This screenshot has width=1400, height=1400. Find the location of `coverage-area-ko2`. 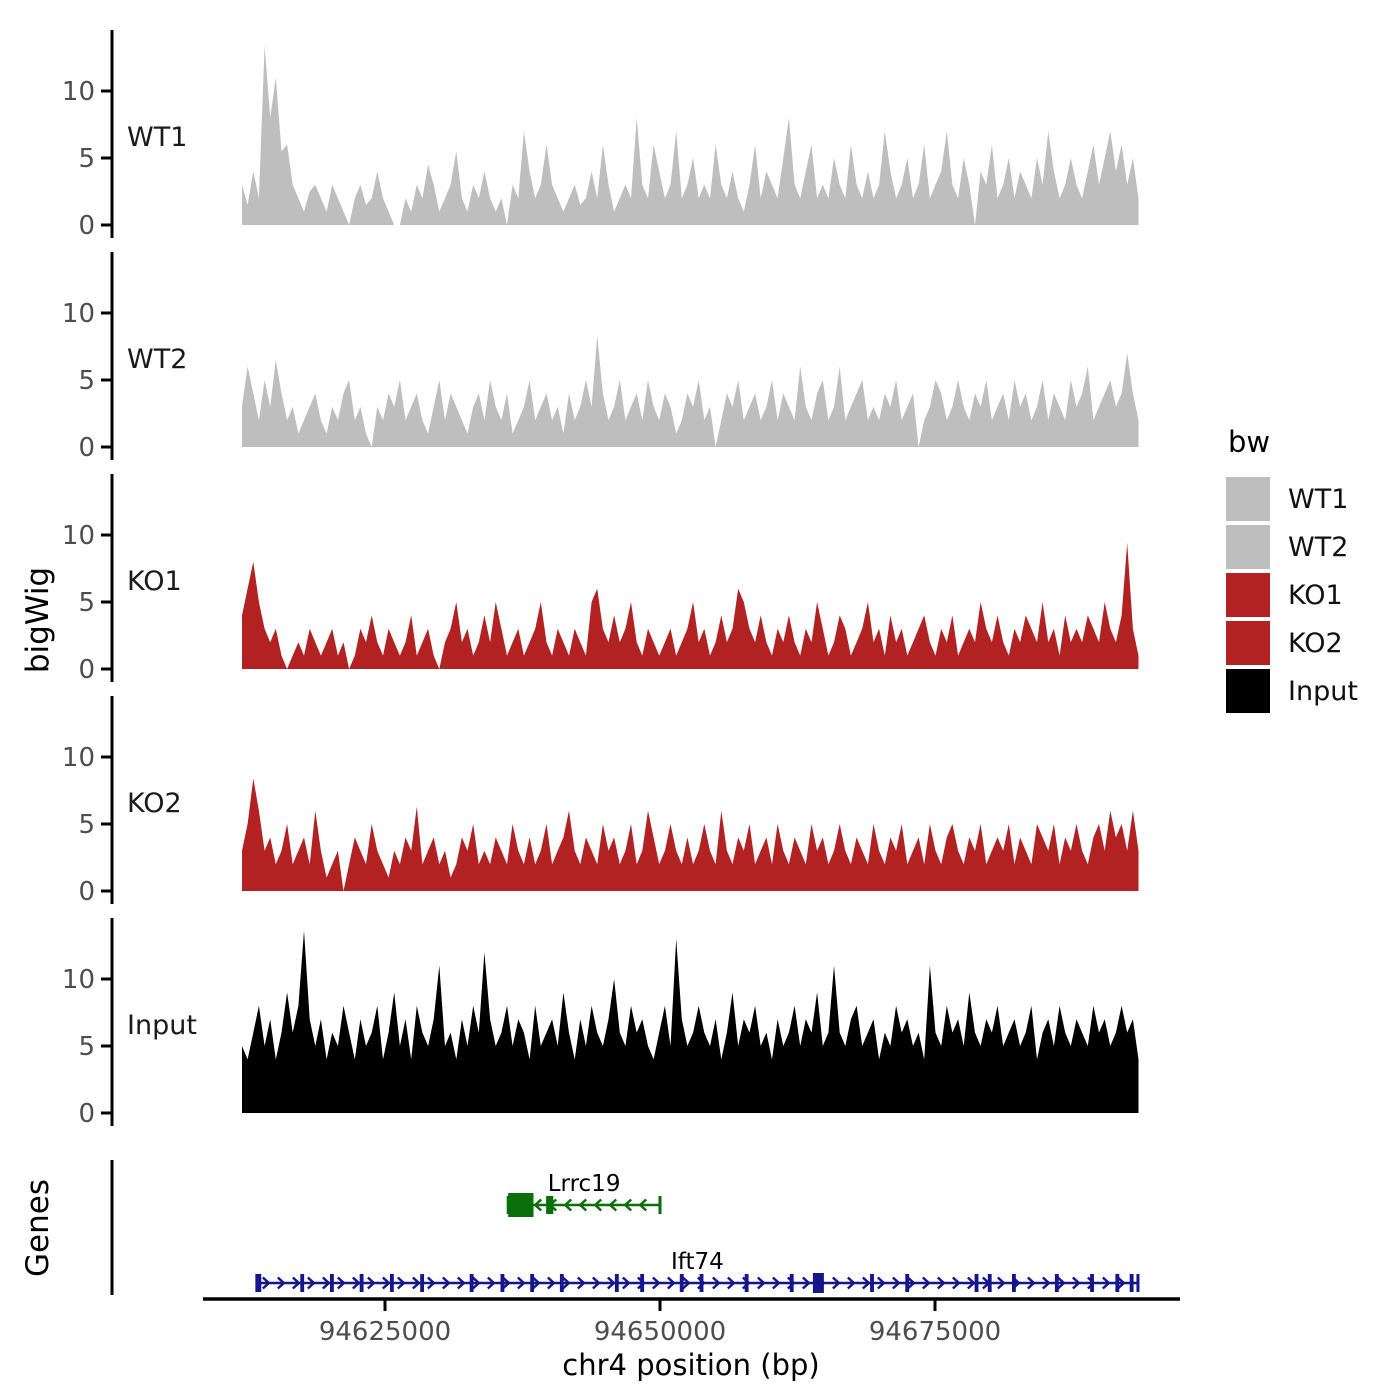

coverage-area-ko2 is located at coordinates (690, 834).